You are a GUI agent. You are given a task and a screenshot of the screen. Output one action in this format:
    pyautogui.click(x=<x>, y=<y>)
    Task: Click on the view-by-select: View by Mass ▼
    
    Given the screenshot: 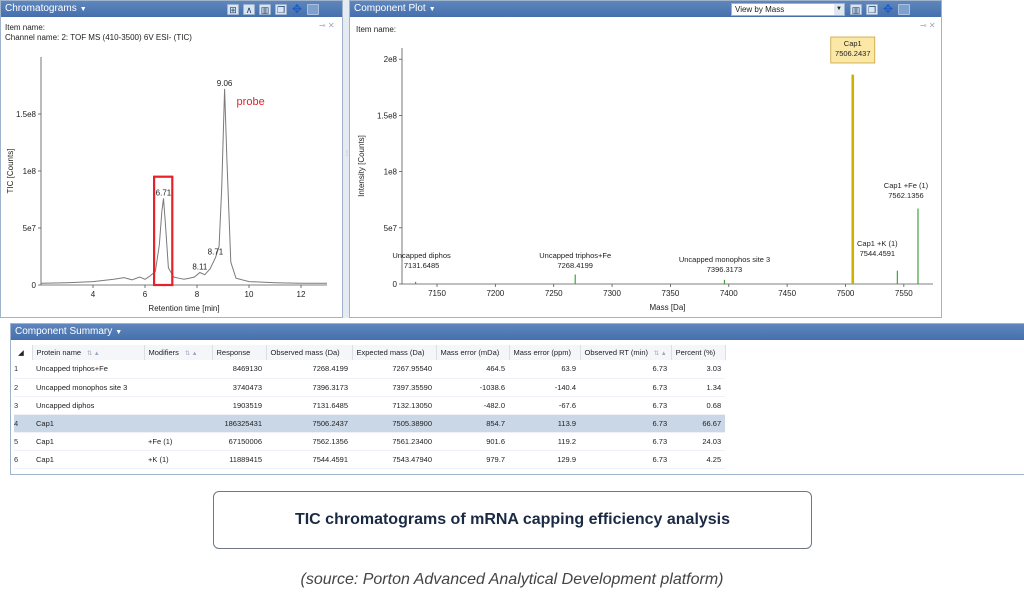 What is the action you would take?
    pyautogui.click(x=788, y=9)
    